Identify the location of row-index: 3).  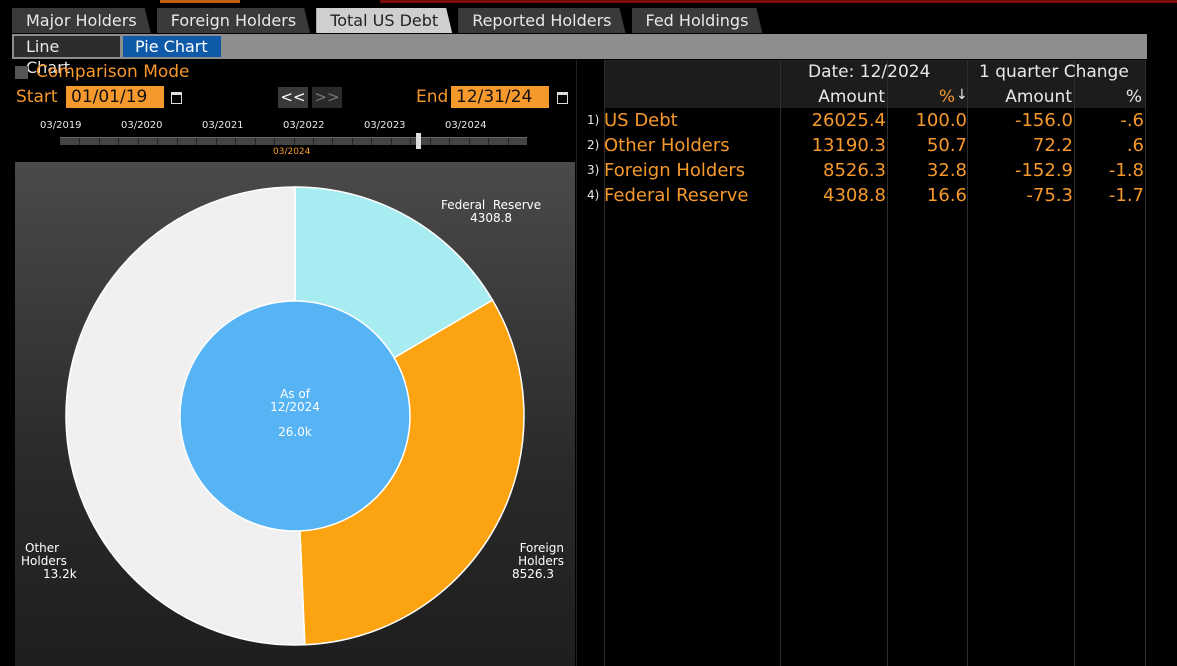
(593, 170).